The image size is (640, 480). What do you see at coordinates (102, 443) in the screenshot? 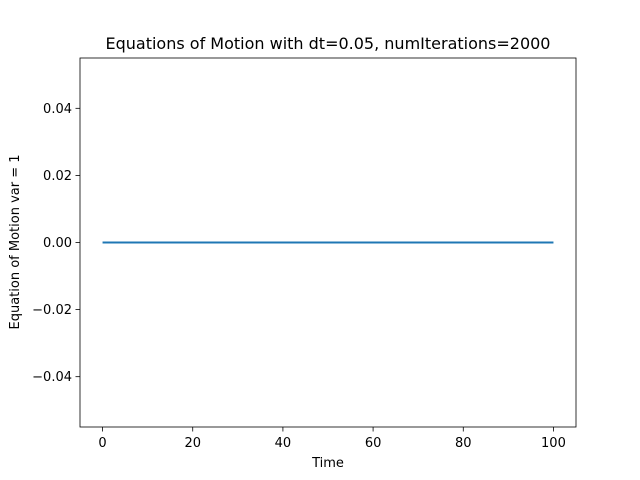
I see `x-tick-label: 0` at bounding box center [102, 443].